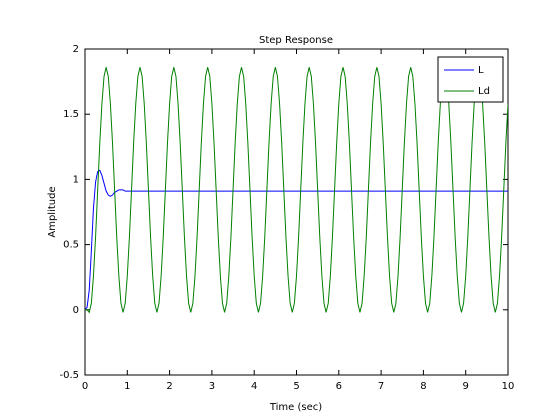  Describe the element at coordinates (69, 375) in the screenshot. I see `y-tick-label: -0.5` at that location.